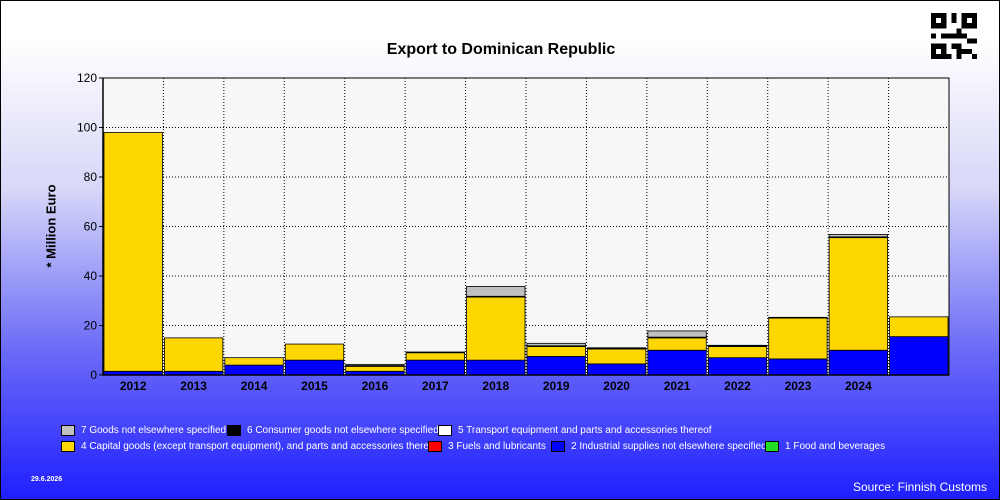 The height and width of the screenshot is (500, 1000). Describe the element at coordinates (314, 386) in the screenshot. I see `x-tick-label: 2015` at that location.